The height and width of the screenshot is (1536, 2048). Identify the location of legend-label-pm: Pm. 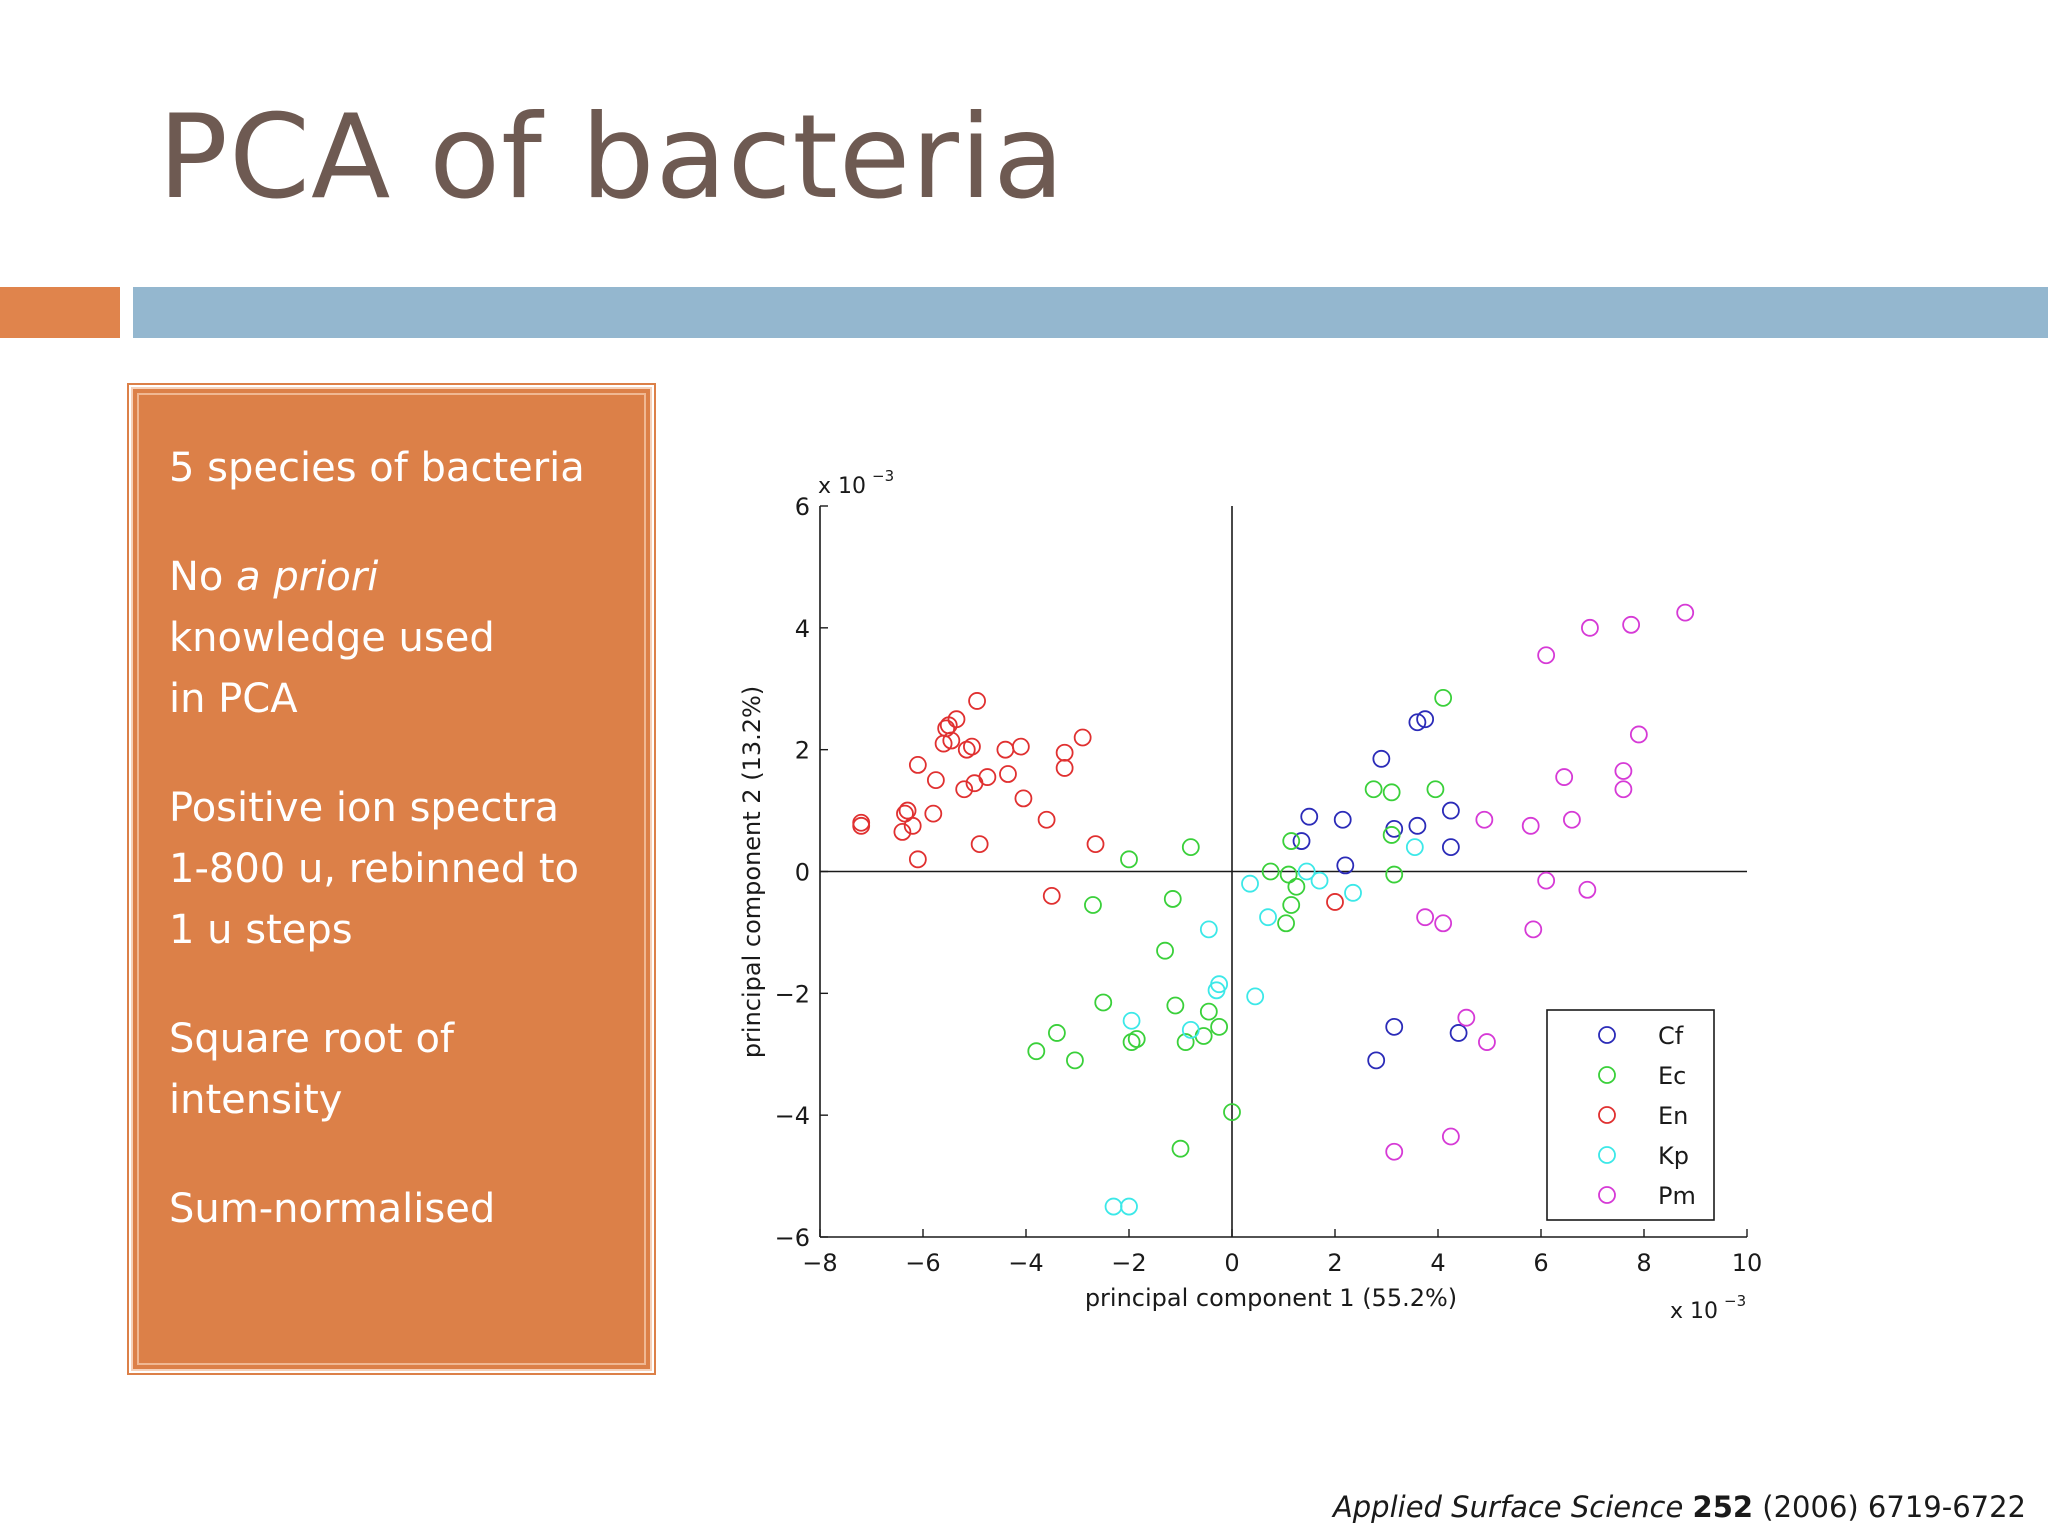
(1677, 1196).